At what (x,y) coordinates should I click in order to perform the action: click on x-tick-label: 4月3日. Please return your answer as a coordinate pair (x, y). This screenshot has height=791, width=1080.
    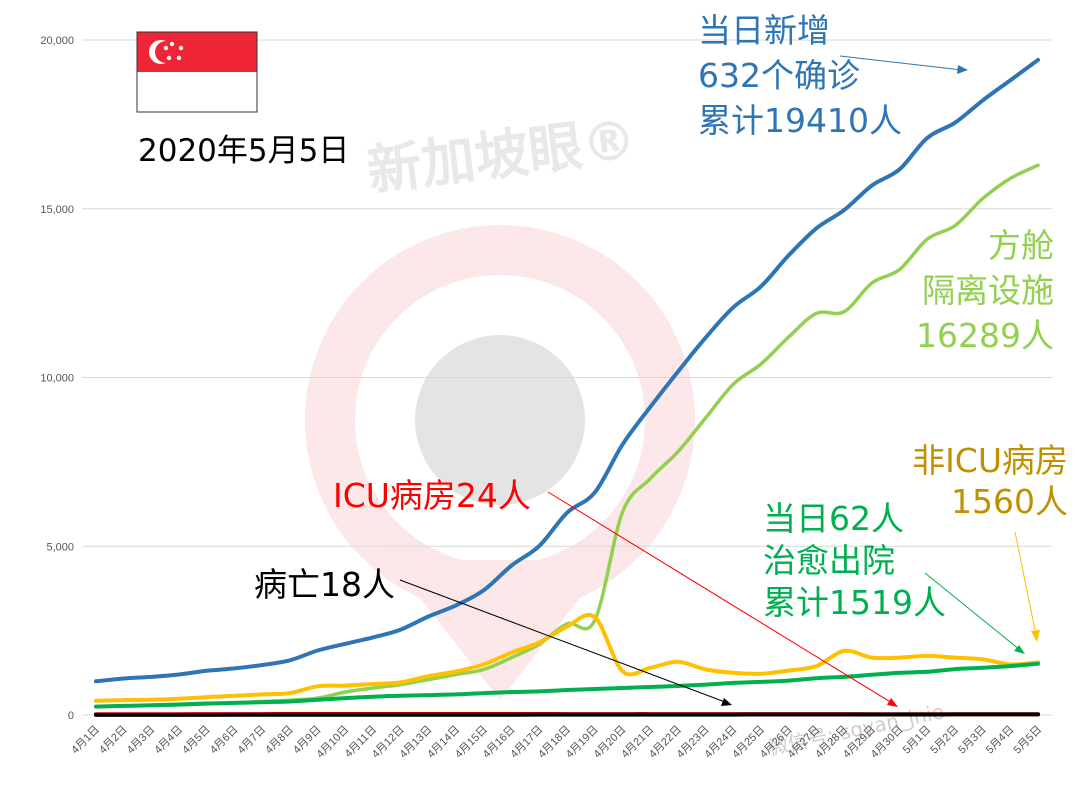
    Looking at the image, I should click on (141, 740).